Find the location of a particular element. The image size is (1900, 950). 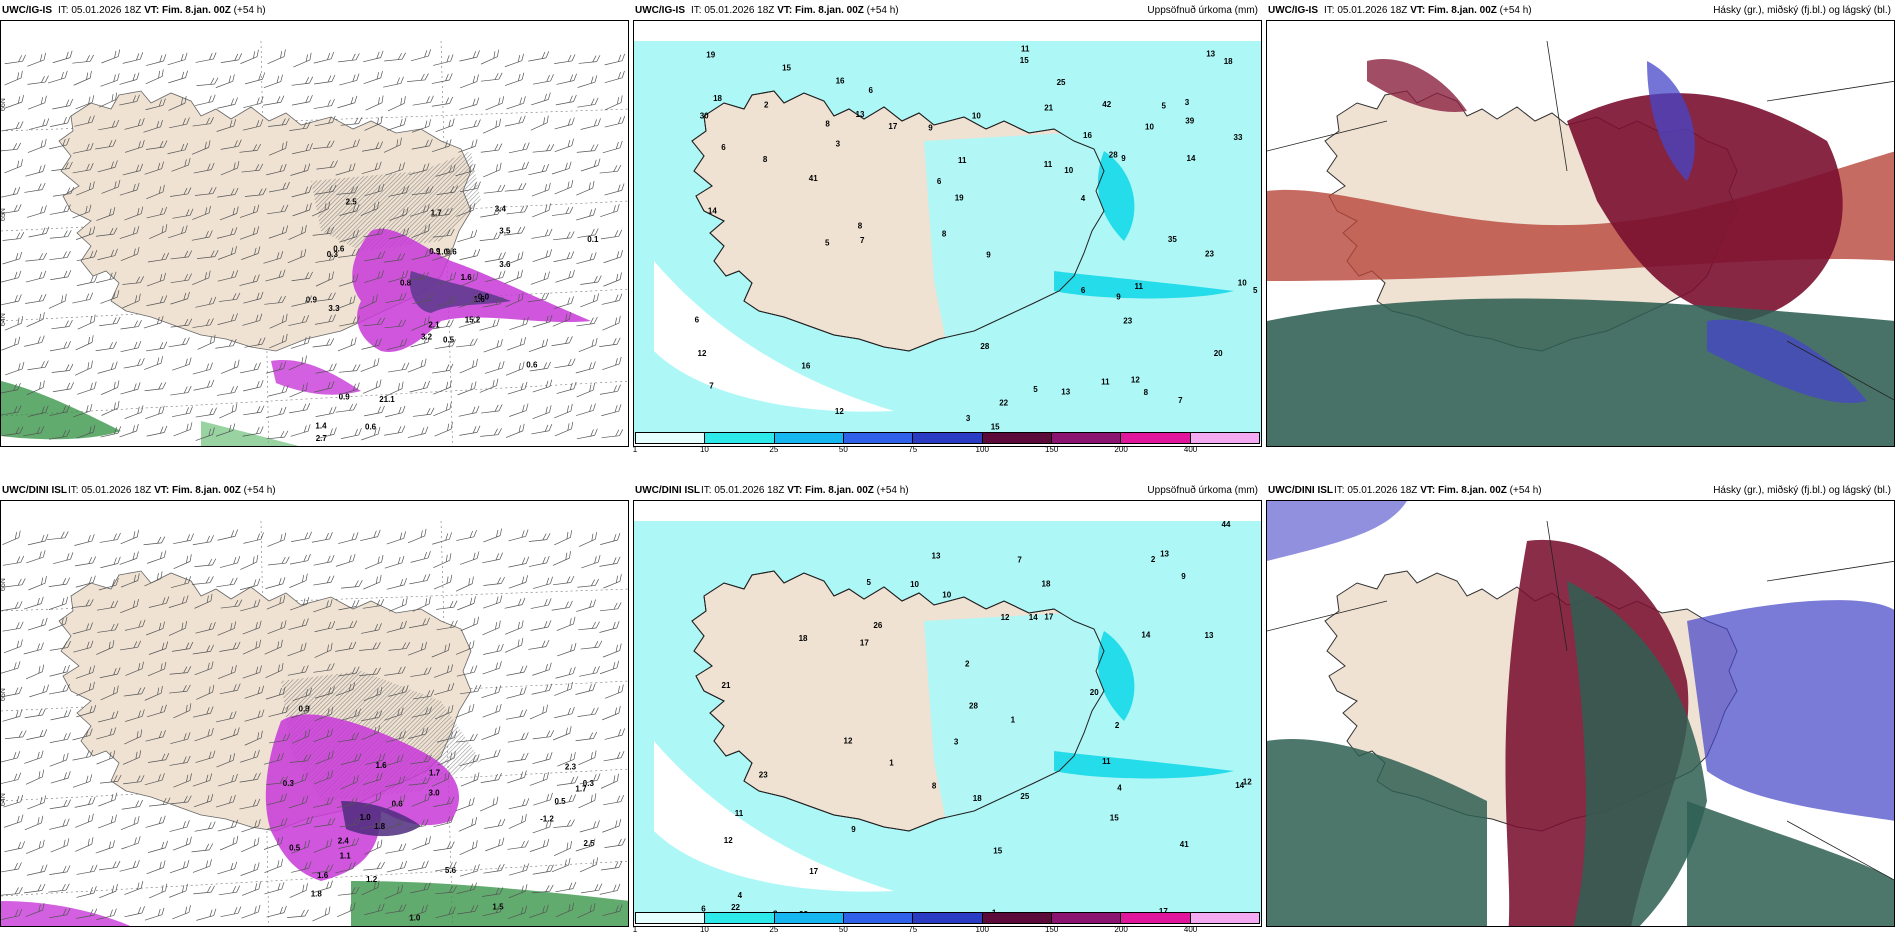

value-label: 44 is located at coordinates (1226, 524).